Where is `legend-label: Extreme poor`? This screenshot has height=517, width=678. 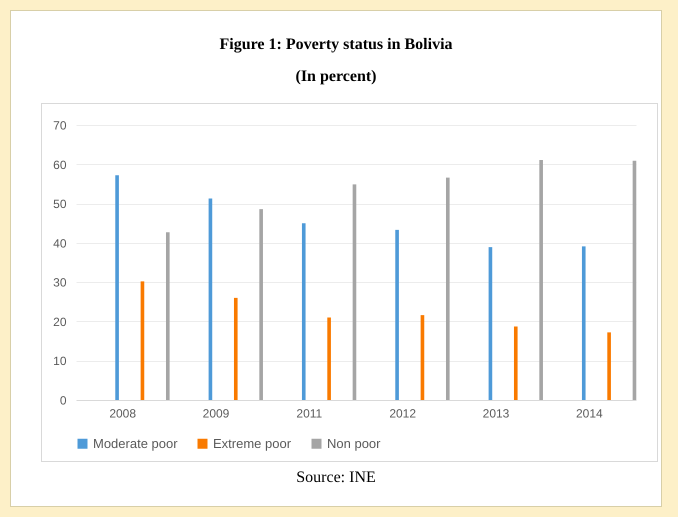
legend-label: Extreme poor is located at coordinates (252, 443).